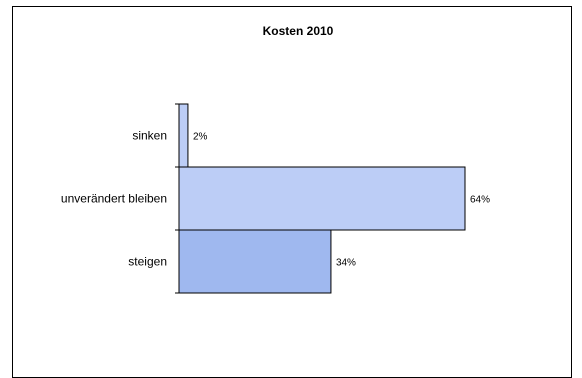 The image size is (582, 378). I want to click on chart-title: Kosten 2010, so click(298, 31).